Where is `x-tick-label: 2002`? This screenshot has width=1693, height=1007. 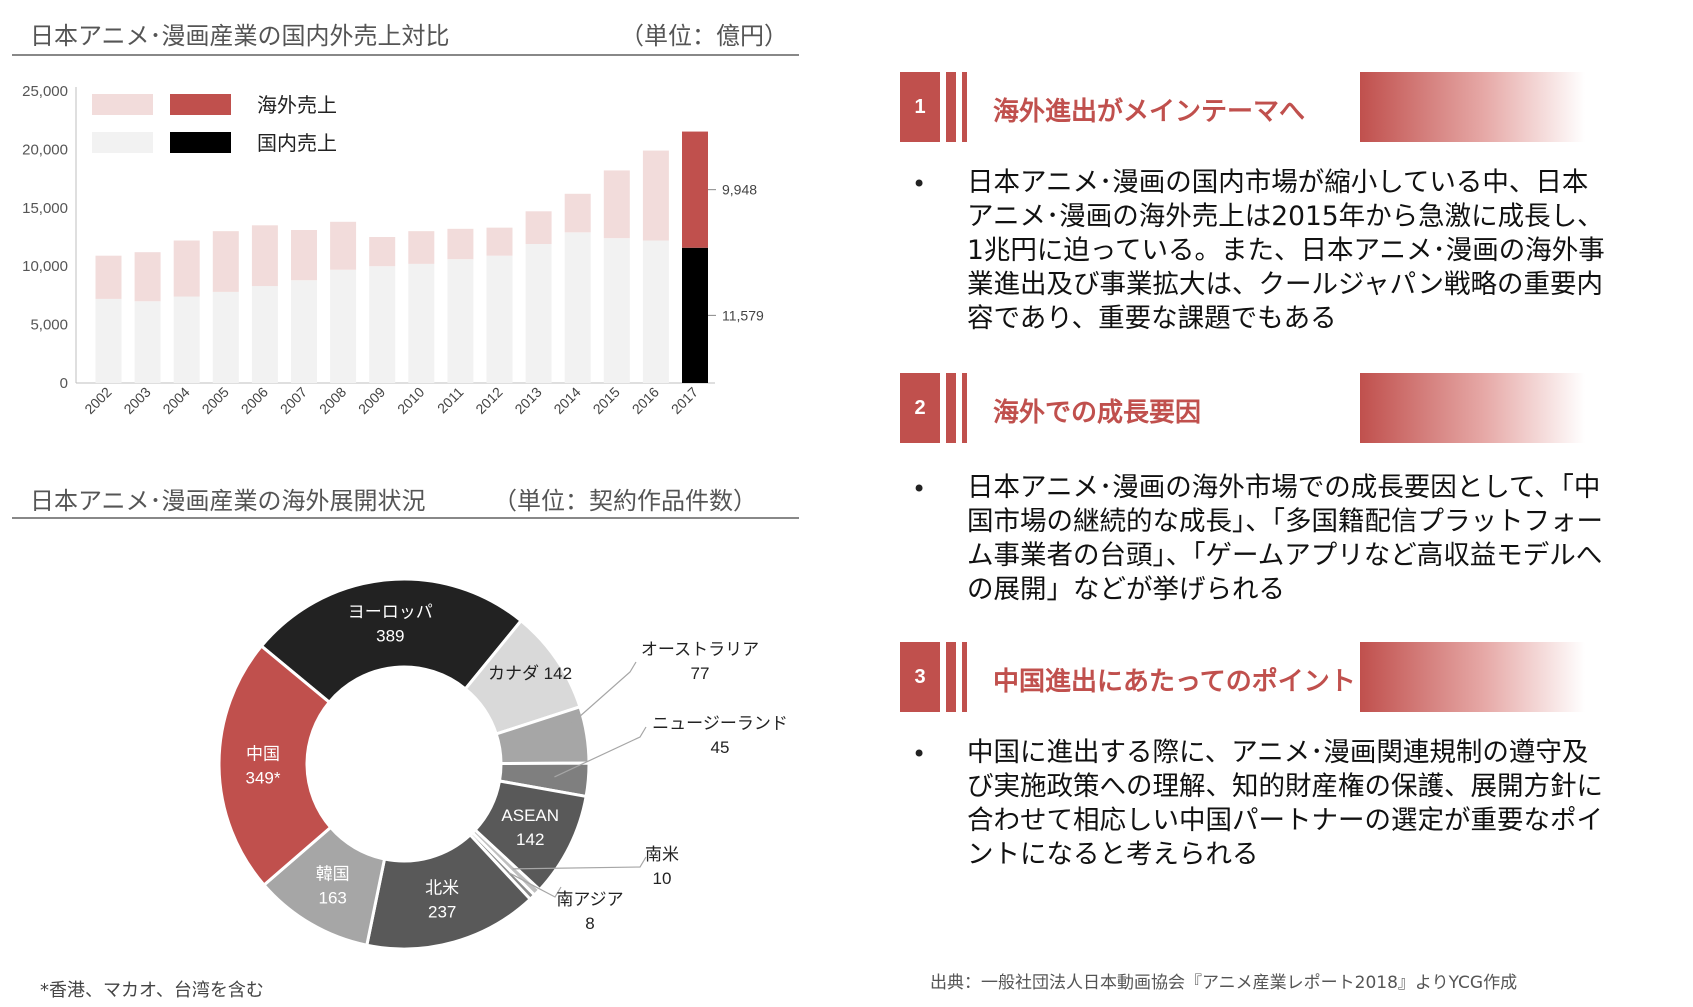 x-tick-label: 2002 is located at coordinates (97, 400).